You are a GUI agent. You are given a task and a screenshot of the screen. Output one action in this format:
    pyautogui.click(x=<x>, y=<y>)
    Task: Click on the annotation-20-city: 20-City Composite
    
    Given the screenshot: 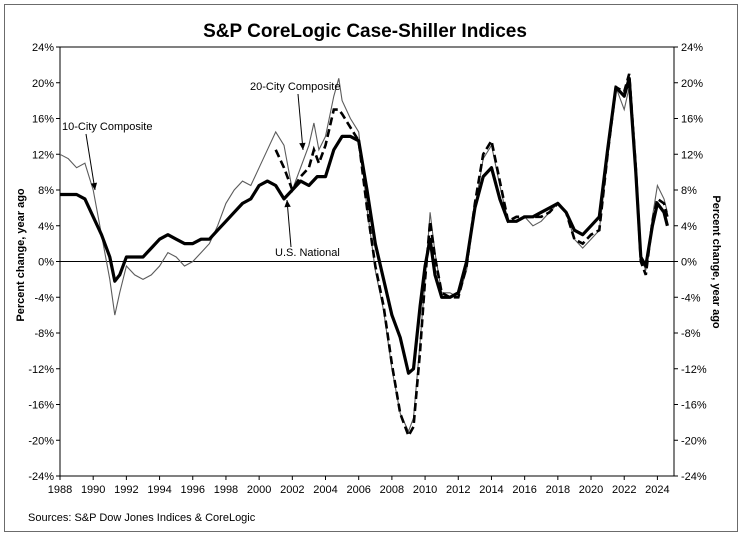 What is the action you would take?
    pyautogui.click(x=295, y=87)
    